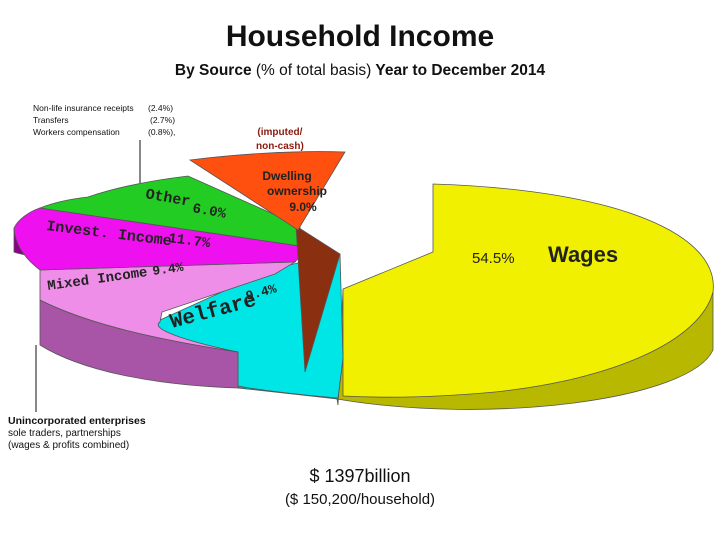  What do you see at coordinates (213, 70) in the screenshot?
I see `subtitle-main: By Source` at bounding box center [213, 70].